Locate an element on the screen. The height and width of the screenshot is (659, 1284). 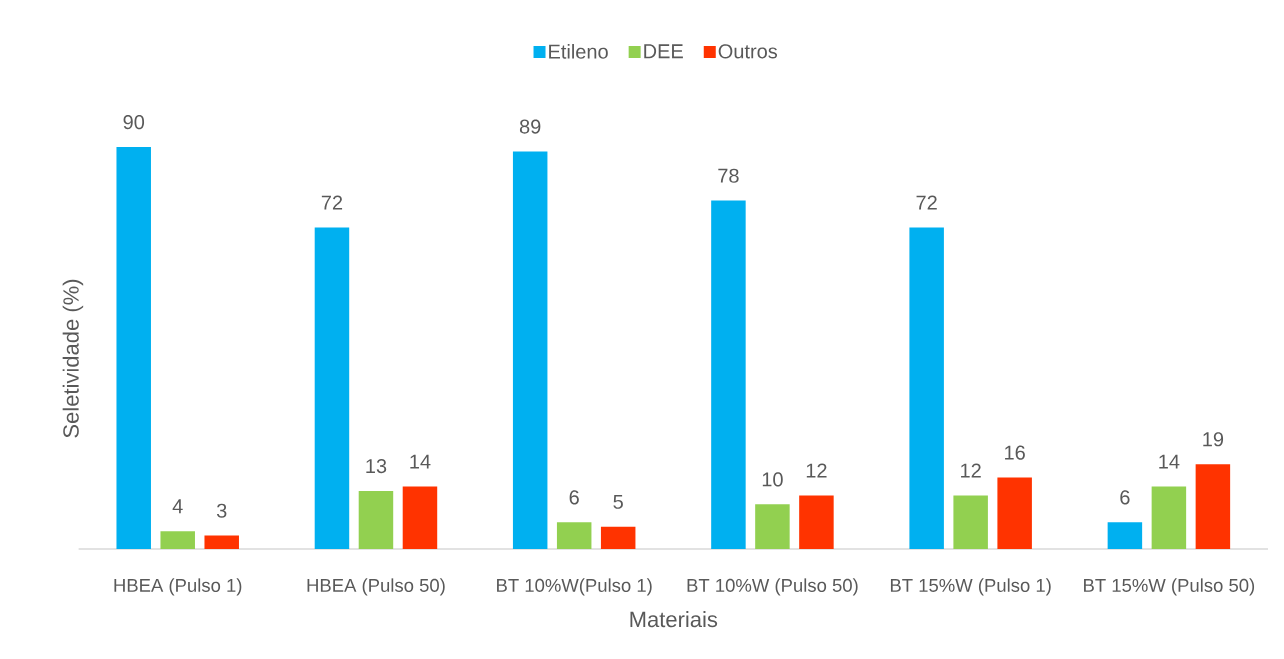
legend-label: Etileno is located at coordinates (578, 51).